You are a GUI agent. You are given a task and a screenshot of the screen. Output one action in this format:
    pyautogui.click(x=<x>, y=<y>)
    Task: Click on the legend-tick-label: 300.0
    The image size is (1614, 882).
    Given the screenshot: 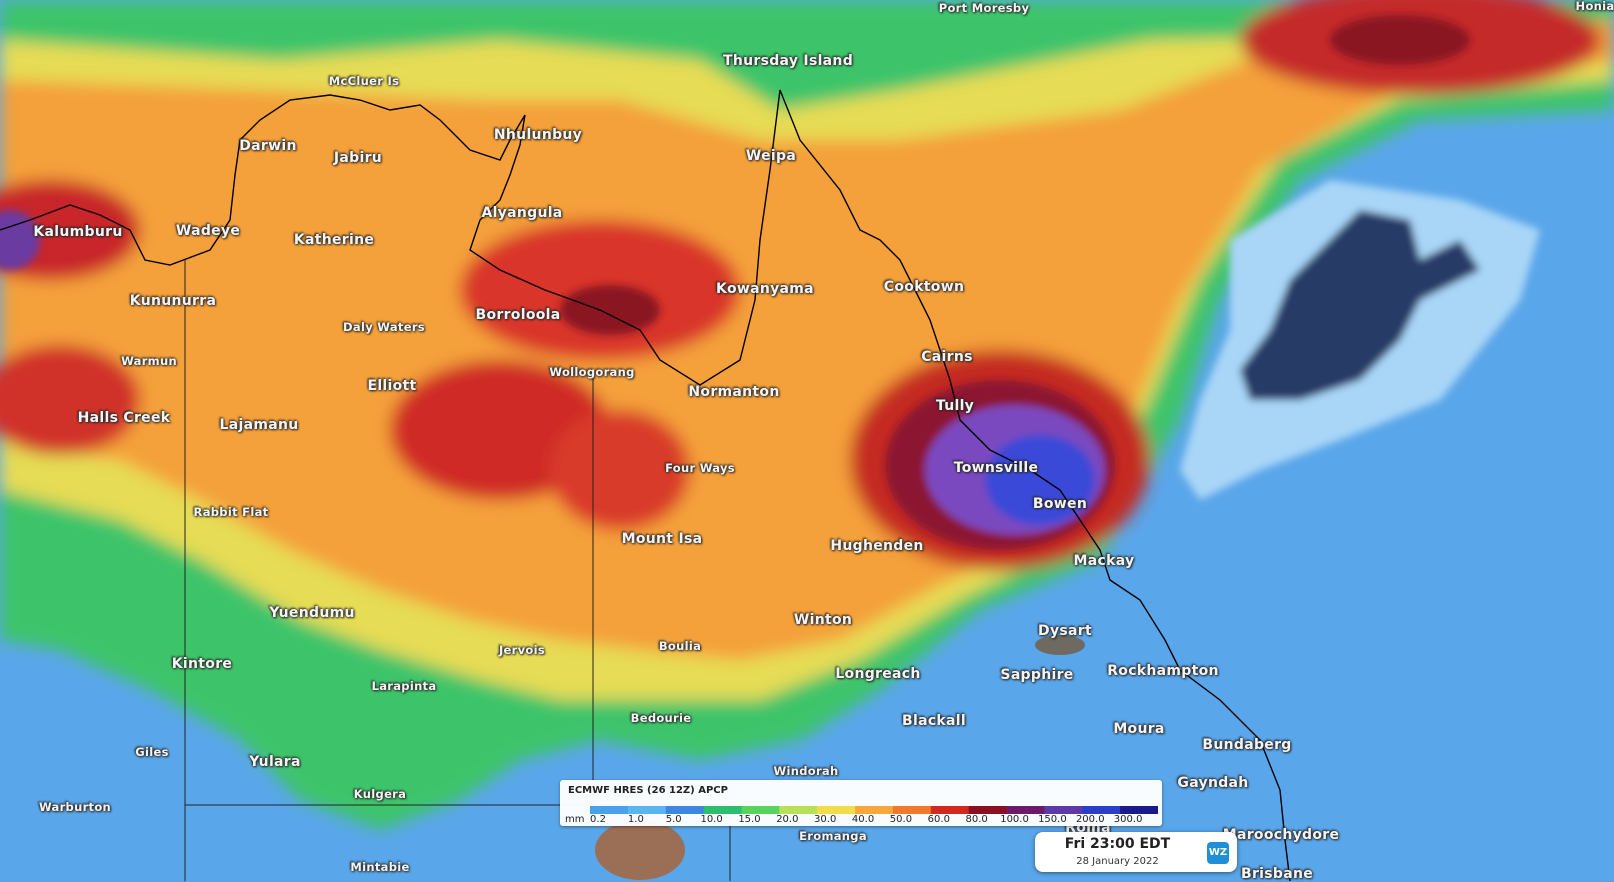 What is the action you would take?
    pyautogui.click(x=1128, y=819)
    